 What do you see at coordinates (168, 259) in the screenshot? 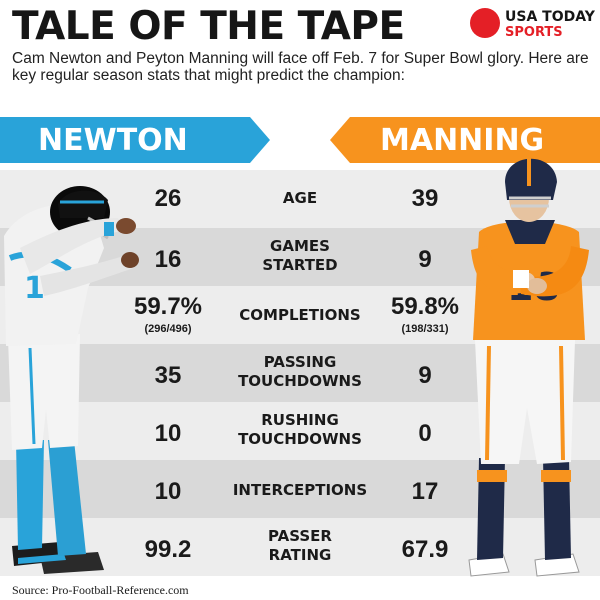
I see `newton-games-started: 16` at bounding box center [168, 259].